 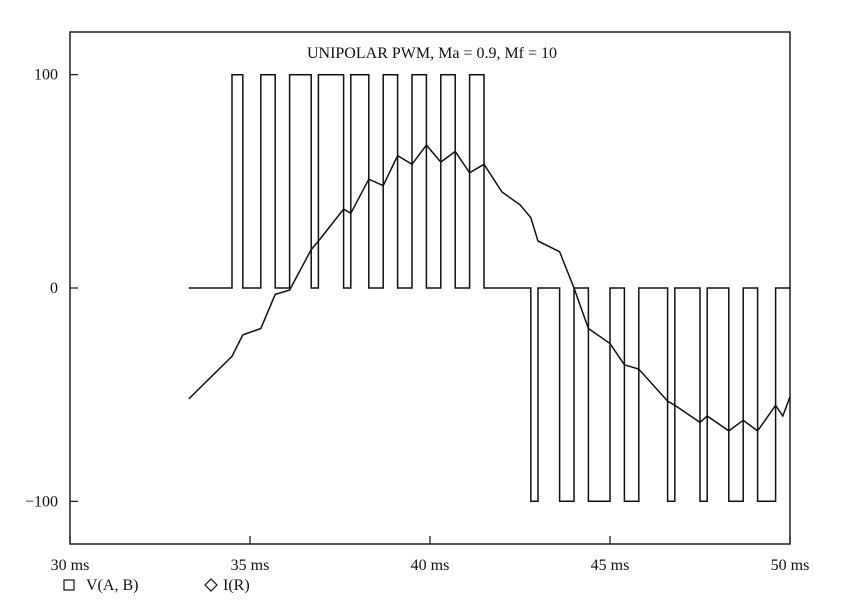 I want to click on chart-title: UNIPOLAR PWM, Ma = 0.9, Mf = 10, so click(x=432, y=53).